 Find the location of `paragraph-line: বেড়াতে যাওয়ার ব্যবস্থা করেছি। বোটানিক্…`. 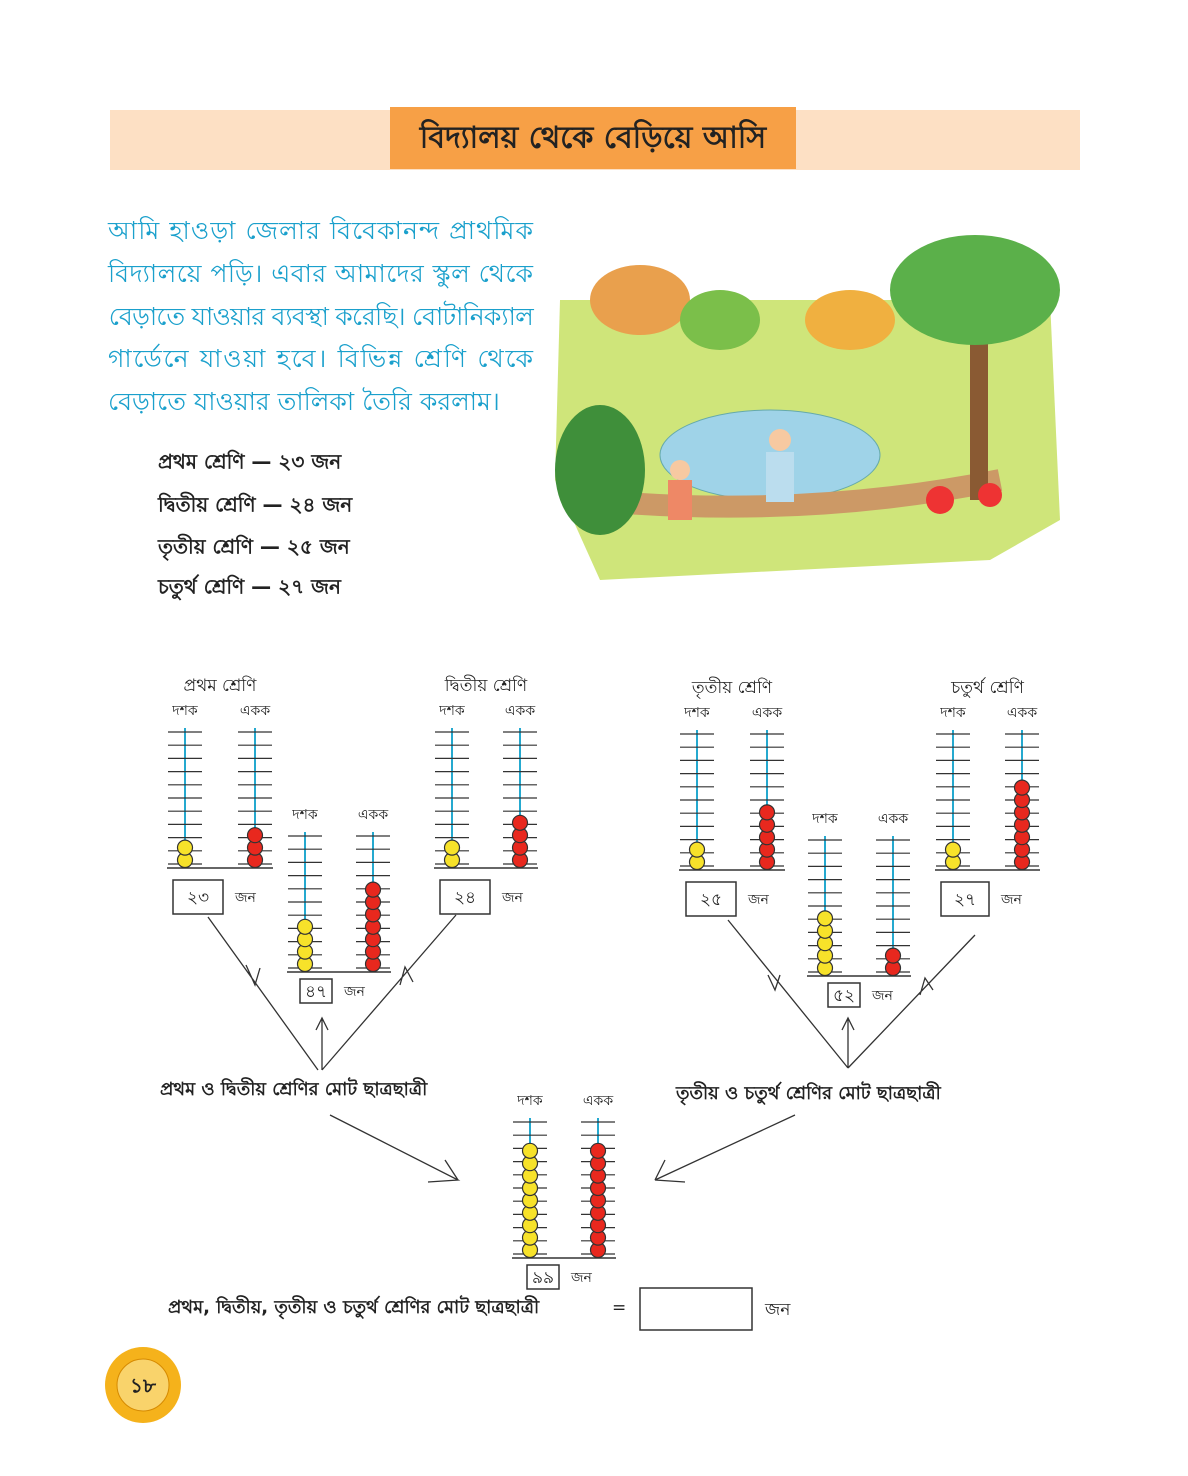

paragraph-line: বেড়াতে যাওয়ার ব্যবস্থা করেছি। বোটানিক্… is located at coordinates (321, 316).